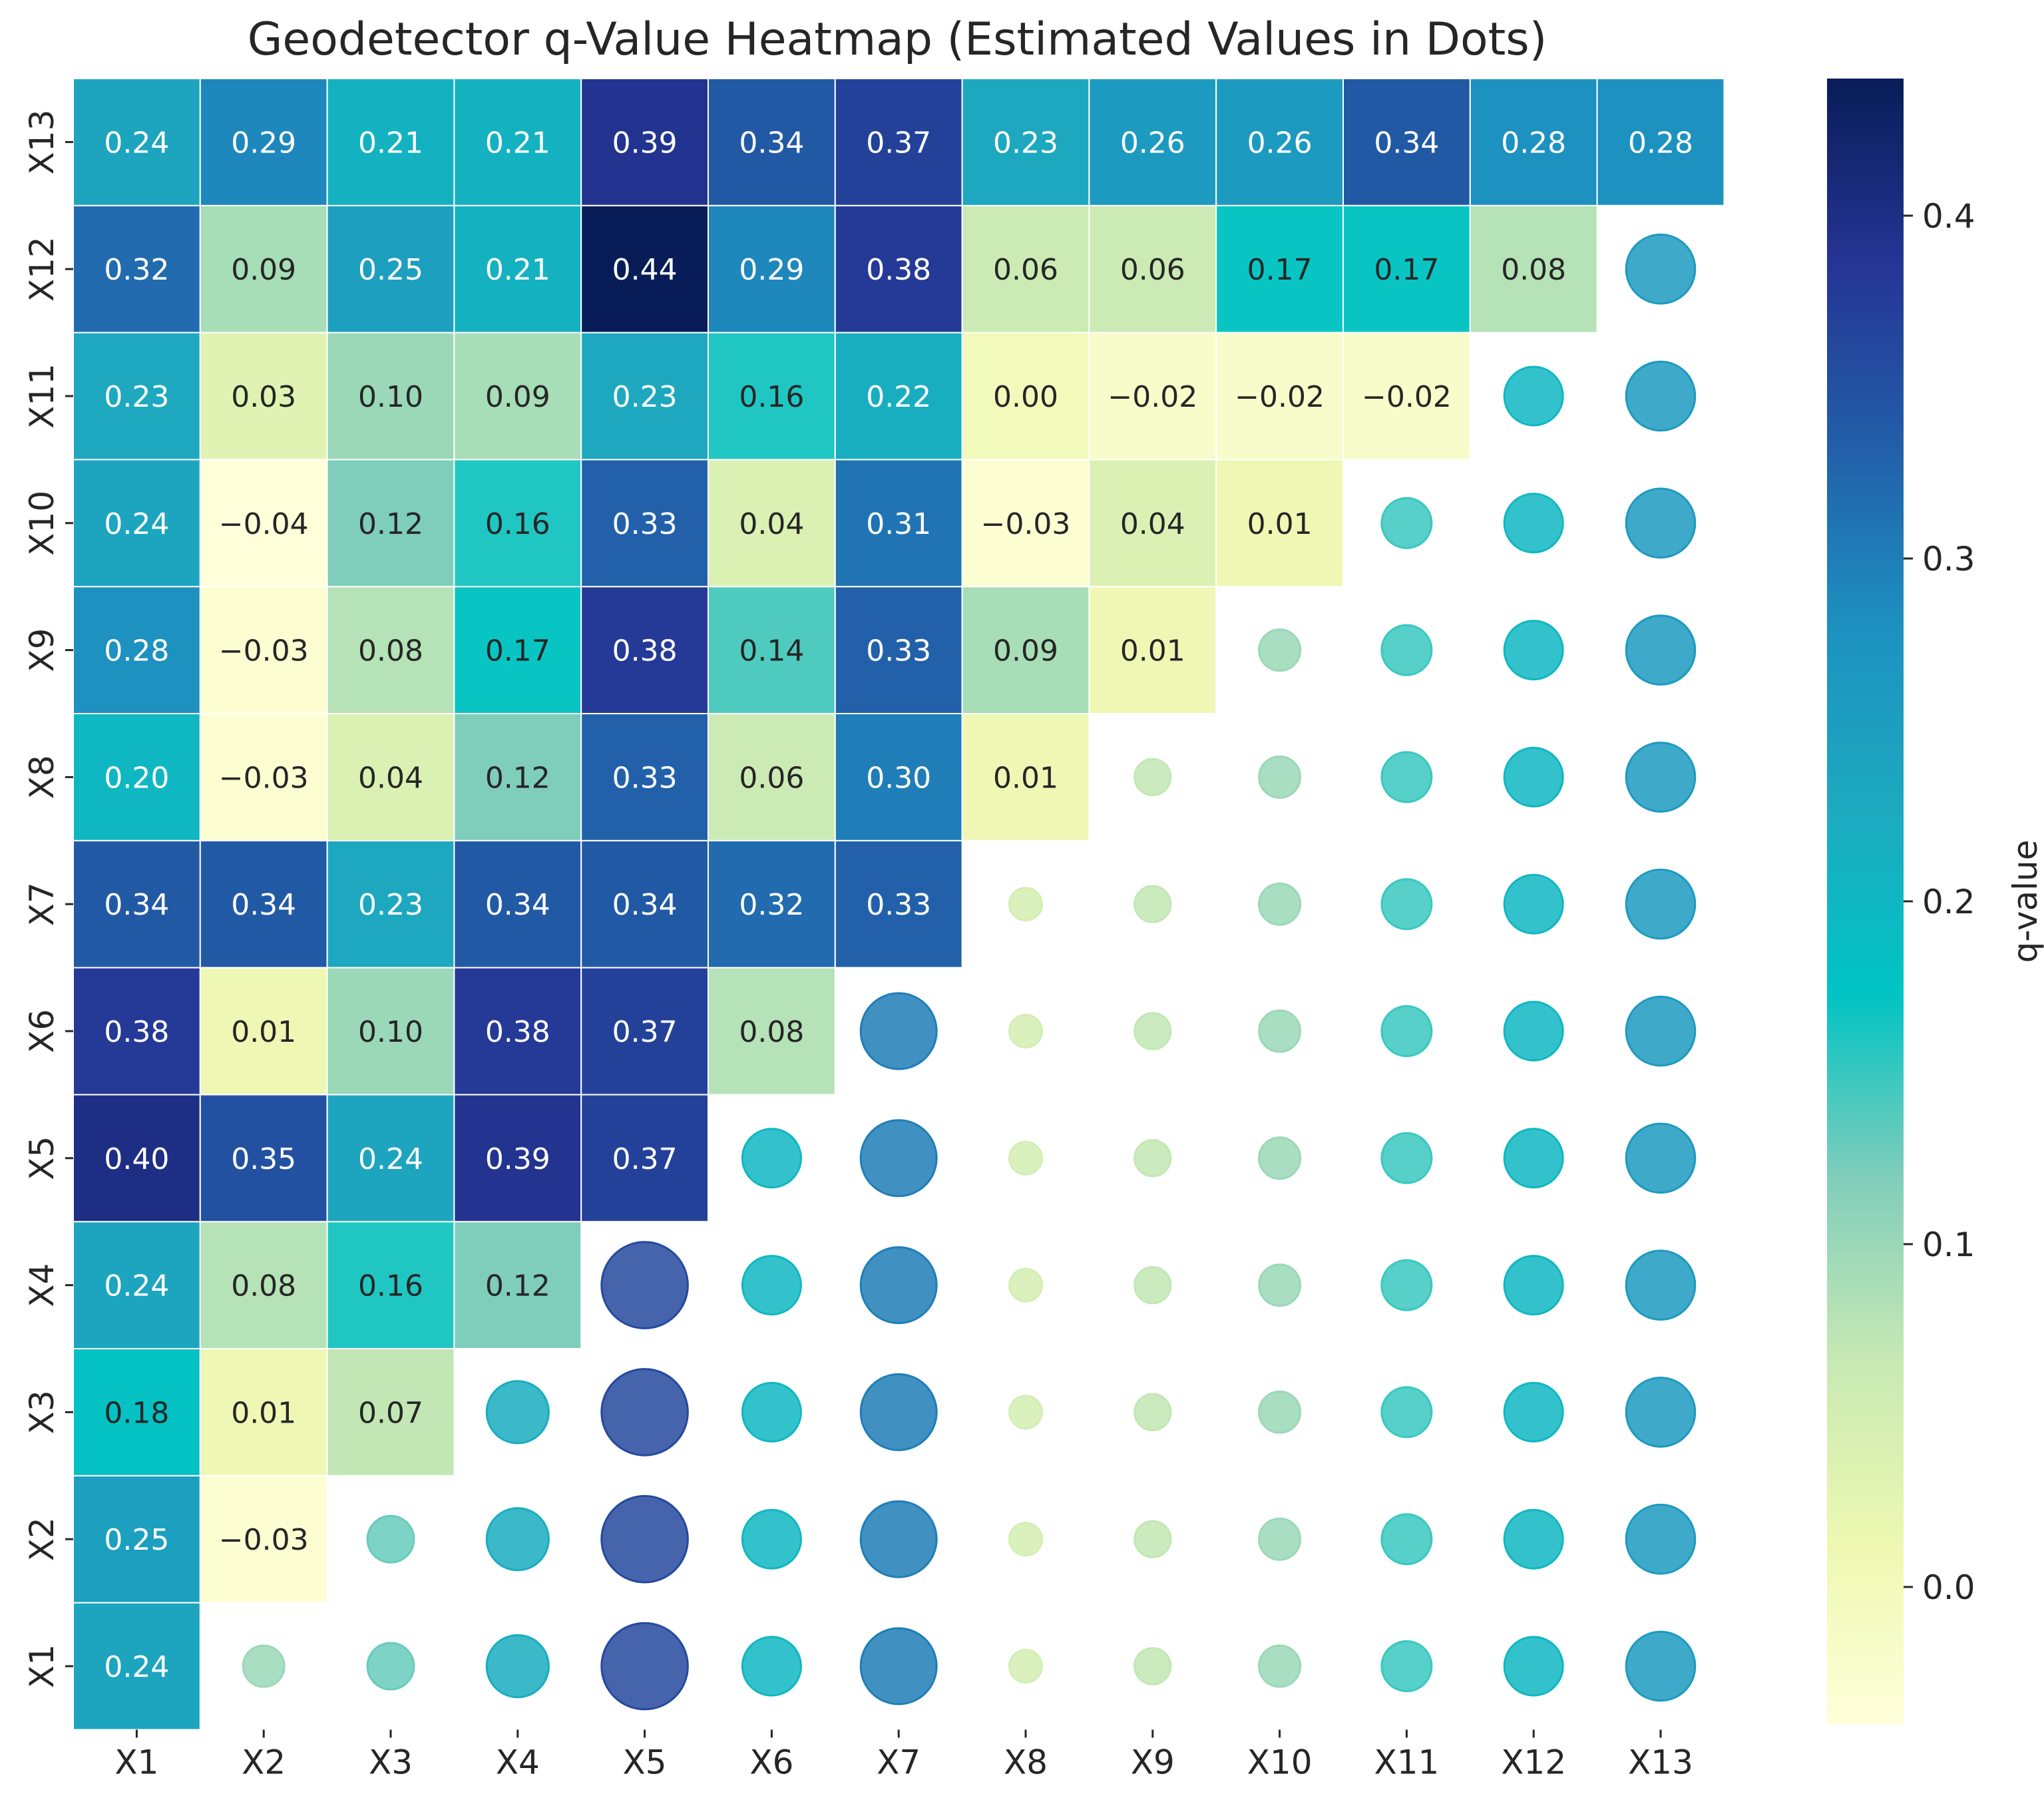 The width and height of the screenshot is (2044, 1794). I want to click on cell-value-label: 0.24, so click(136, 1667).